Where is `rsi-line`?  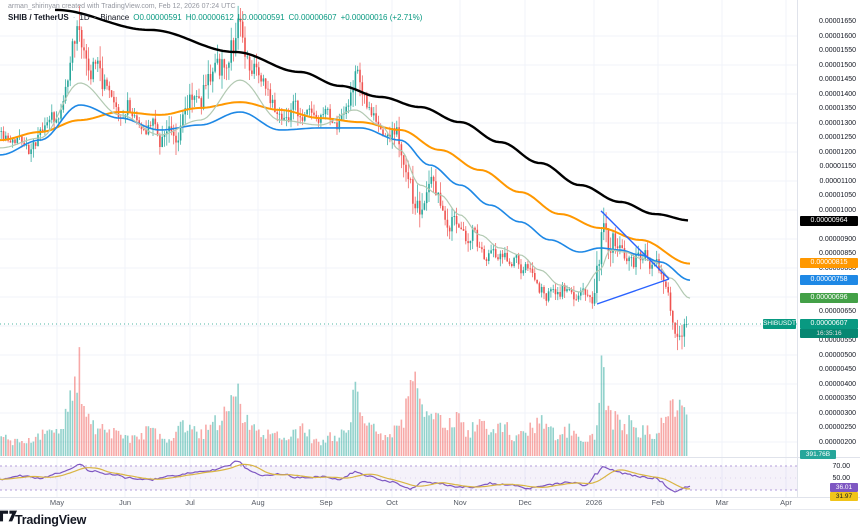 rsi-line is located at coordinates (345, 476).